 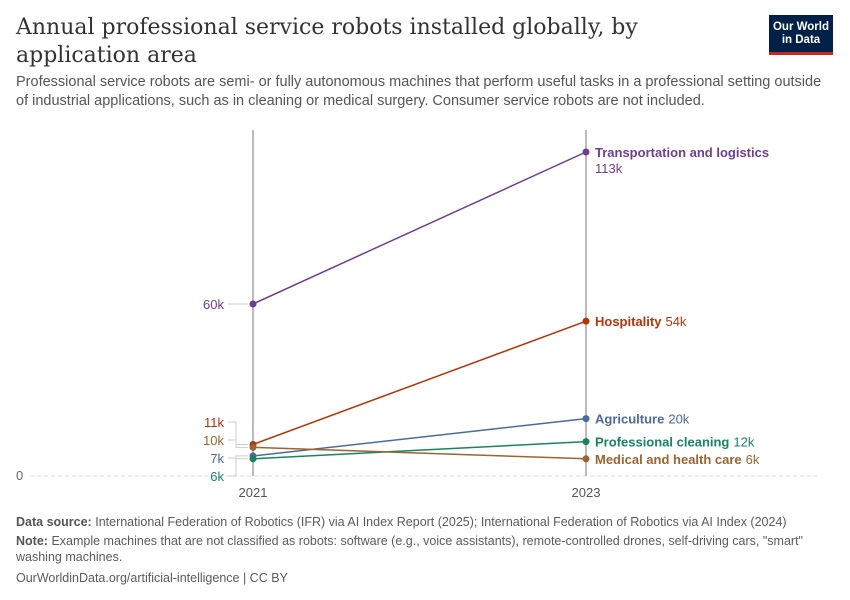 What do you see at coordinates (662, 442) in the screenshot?
I see `series-name: Professional cleaning` at bounding box center [662, 442].